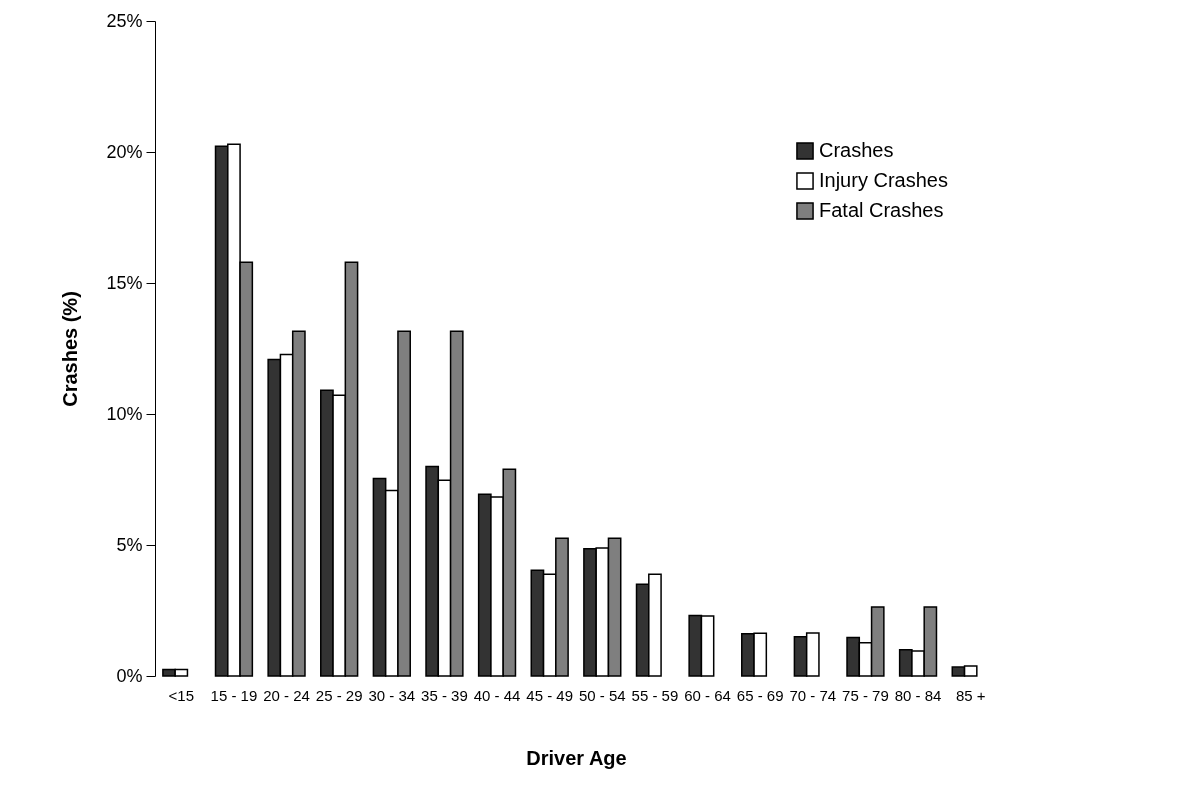 Image resolution: width=1196 pixels, height=789 pixels. What do you see at coordinates (444, 695) in the screenshot?
I see `x-tick-label: 35 - 39` at bounding box center [444, 695].